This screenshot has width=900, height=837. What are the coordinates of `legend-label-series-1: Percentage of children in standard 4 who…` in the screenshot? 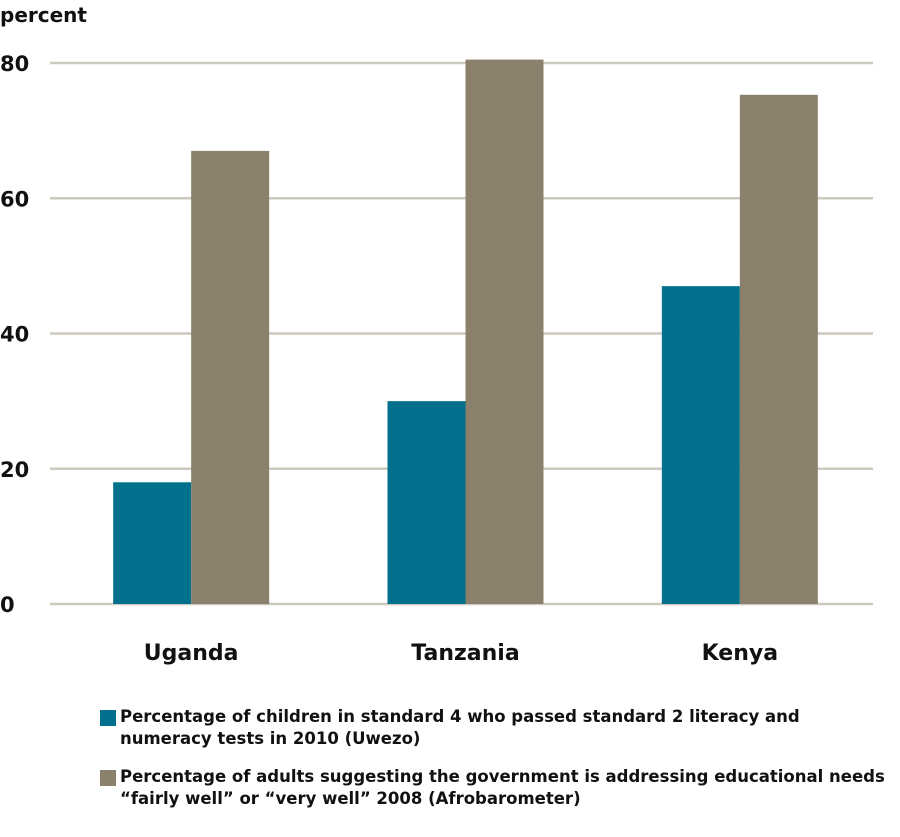 It's located at (460, 727).